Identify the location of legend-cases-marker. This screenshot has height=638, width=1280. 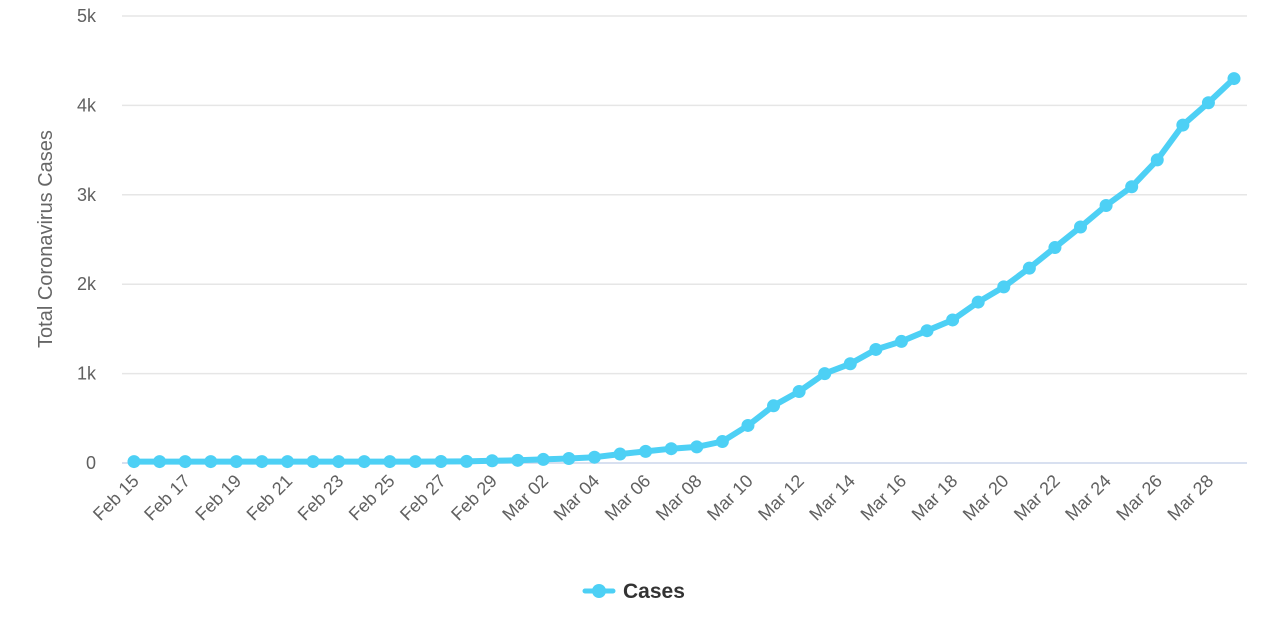
(599, 591).